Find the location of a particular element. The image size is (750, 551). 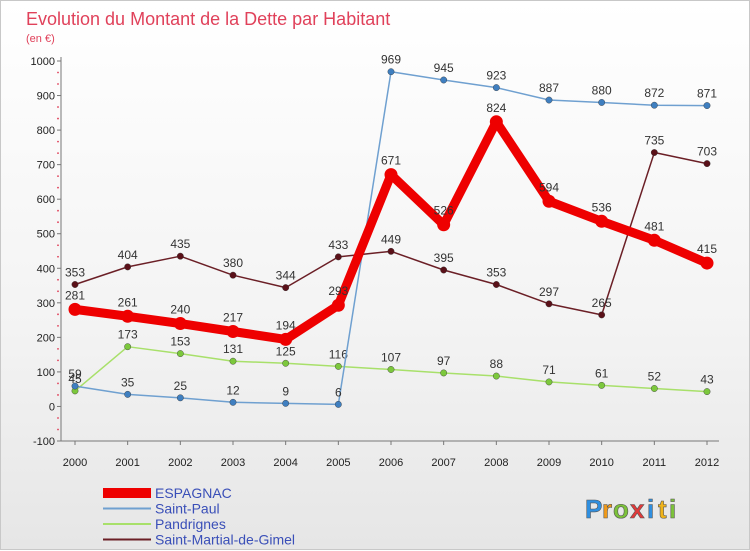

data-label: 45 is located at coordinates (75, 379).